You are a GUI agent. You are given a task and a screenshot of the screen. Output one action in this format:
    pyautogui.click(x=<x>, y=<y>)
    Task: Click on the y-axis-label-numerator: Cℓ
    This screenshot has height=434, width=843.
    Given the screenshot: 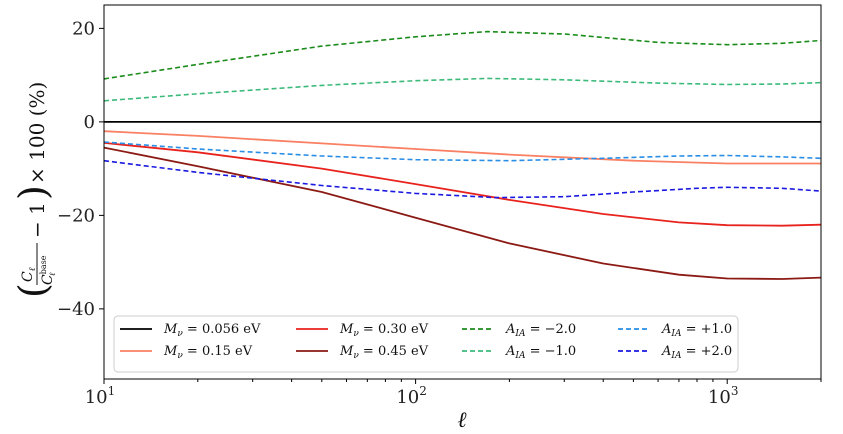 What is the action you would take?
    pyautogui.click(x=29, y=274)
    